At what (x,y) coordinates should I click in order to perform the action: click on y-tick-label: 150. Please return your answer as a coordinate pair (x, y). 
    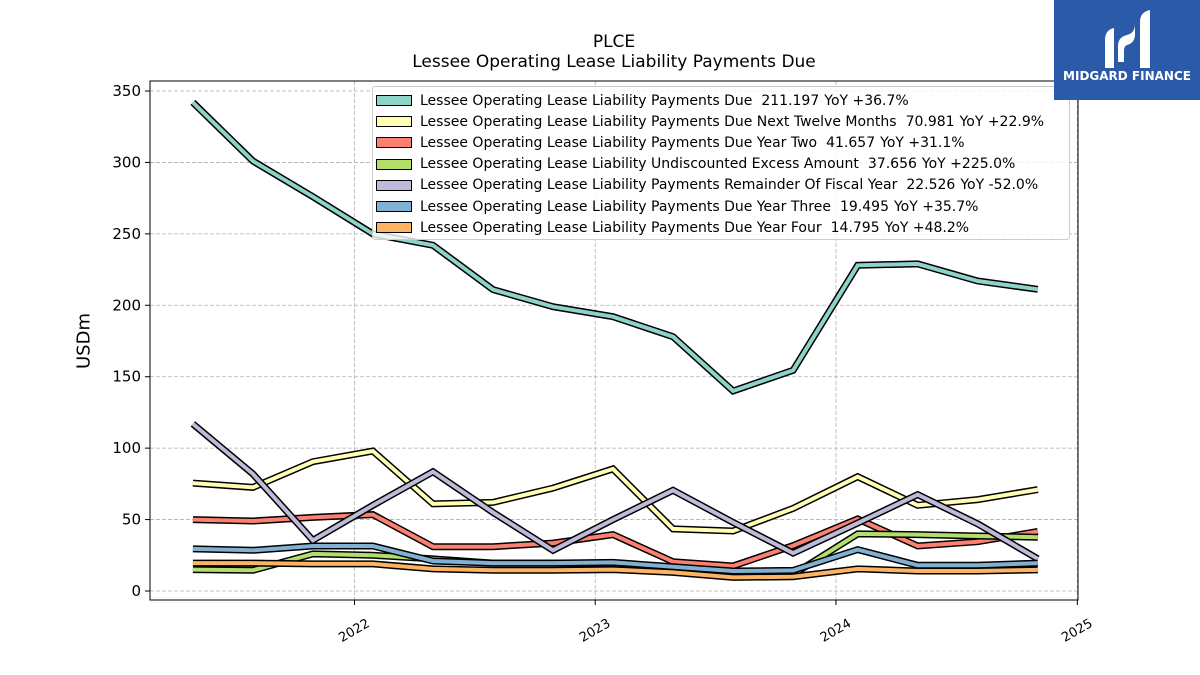
    Looking at the image, I should click on (126, 377).